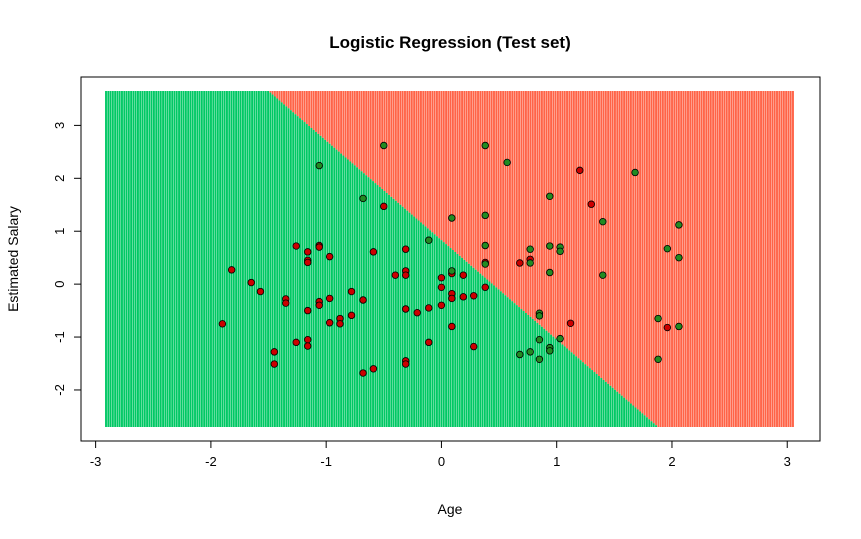 The image size is (861, 539). Describe the element at coordinates (67, 259) in the screenshot. I see `y-axis: -2 -1 0 1 2 3` at that location.